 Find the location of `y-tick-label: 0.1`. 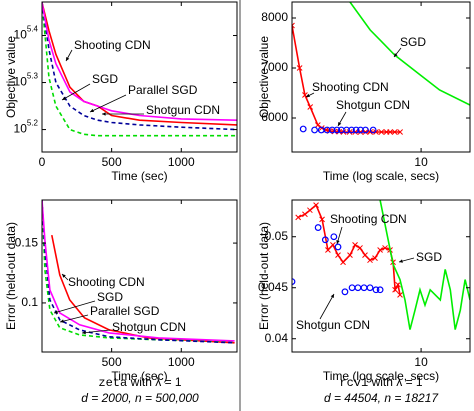

y-tick-label: 0.1 is located at coordinates (29, 302).